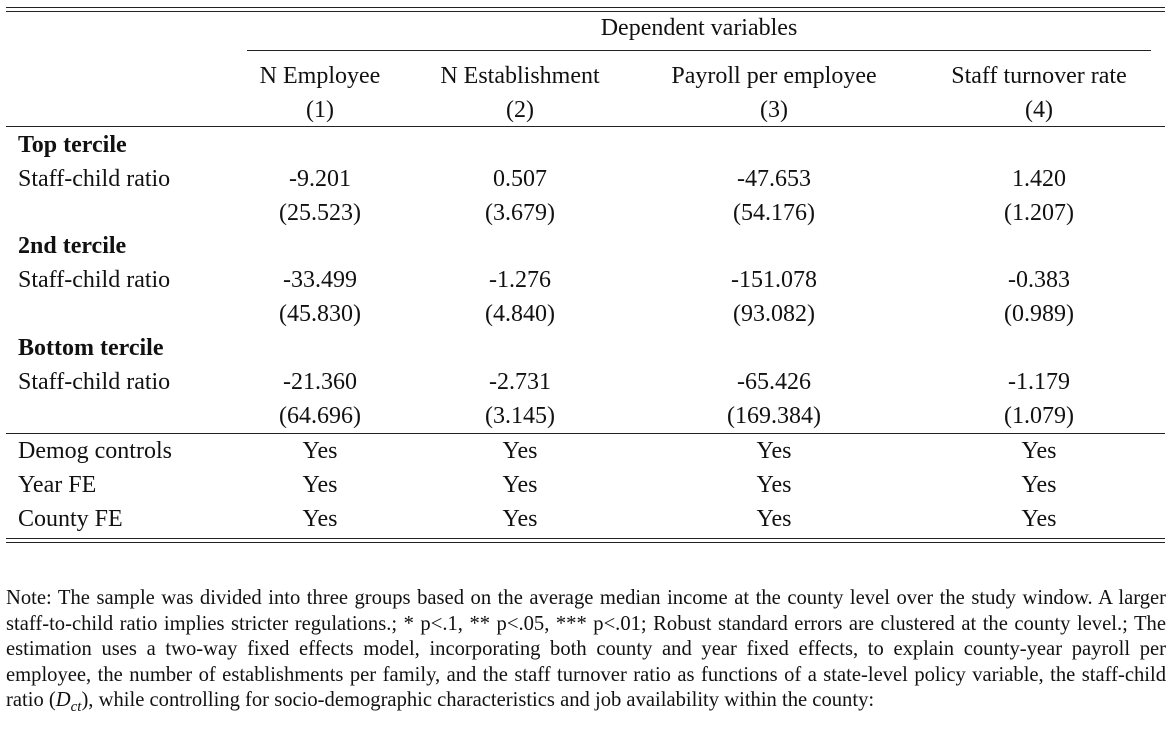 The width and height of the screenshot is (1170, 751). Describe the element at coordinates (774, 314) in the screenshot. I see `se-cell: (93.082)` at that location.